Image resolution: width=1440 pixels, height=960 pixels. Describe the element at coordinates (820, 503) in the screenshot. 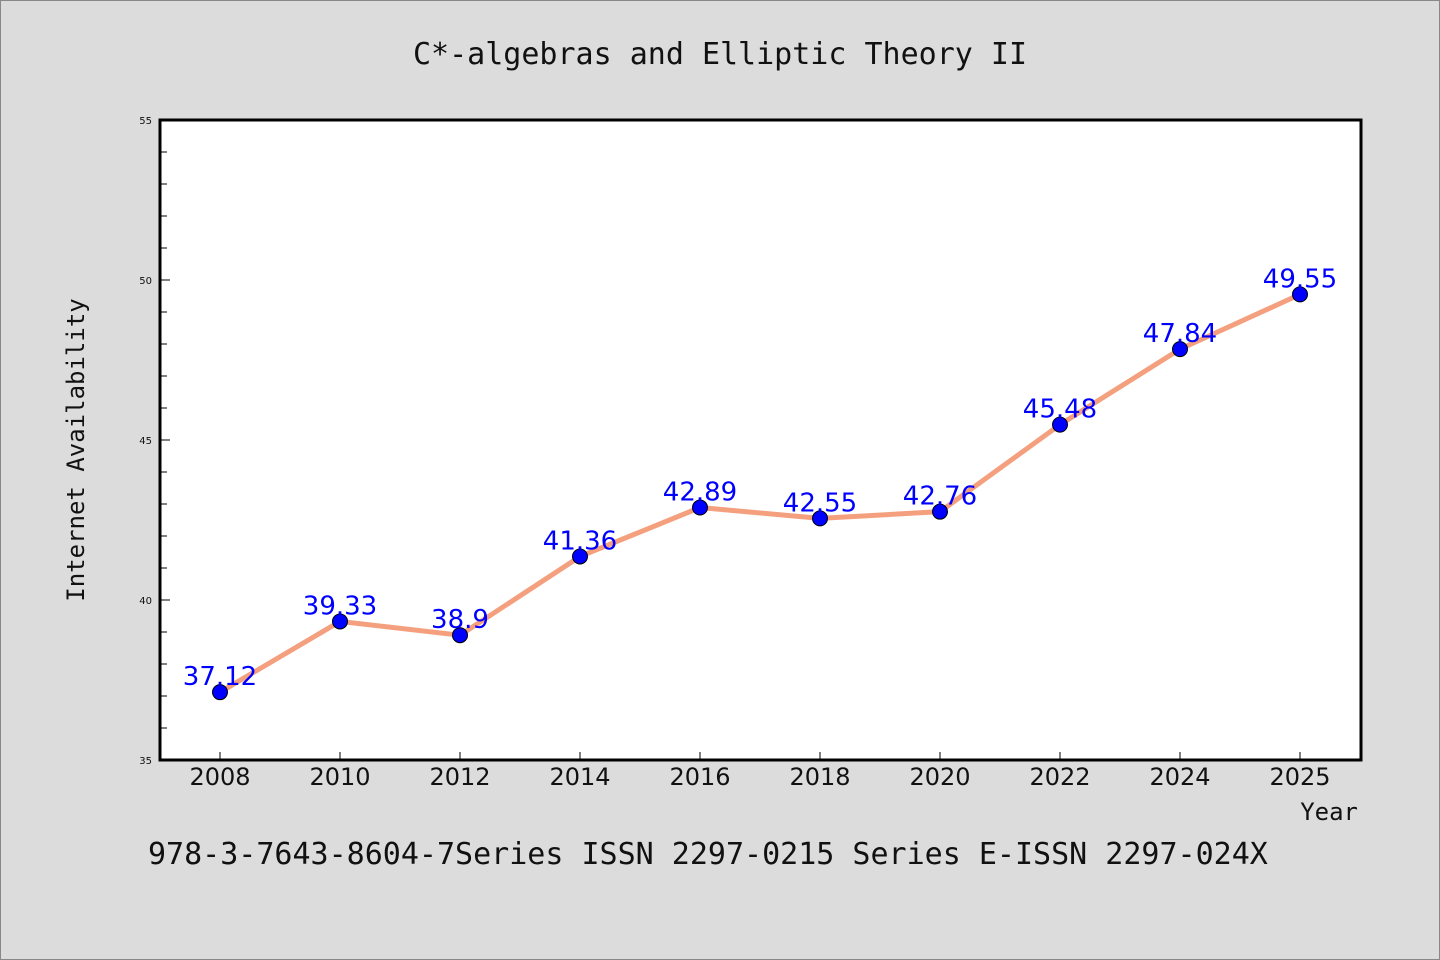

I see `data-label: 42.55` at that location.